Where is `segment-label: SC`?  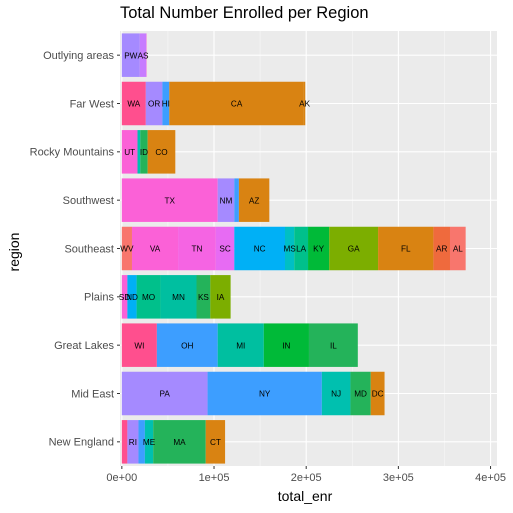
segment-label: SC is located at coordinates (224, 249).